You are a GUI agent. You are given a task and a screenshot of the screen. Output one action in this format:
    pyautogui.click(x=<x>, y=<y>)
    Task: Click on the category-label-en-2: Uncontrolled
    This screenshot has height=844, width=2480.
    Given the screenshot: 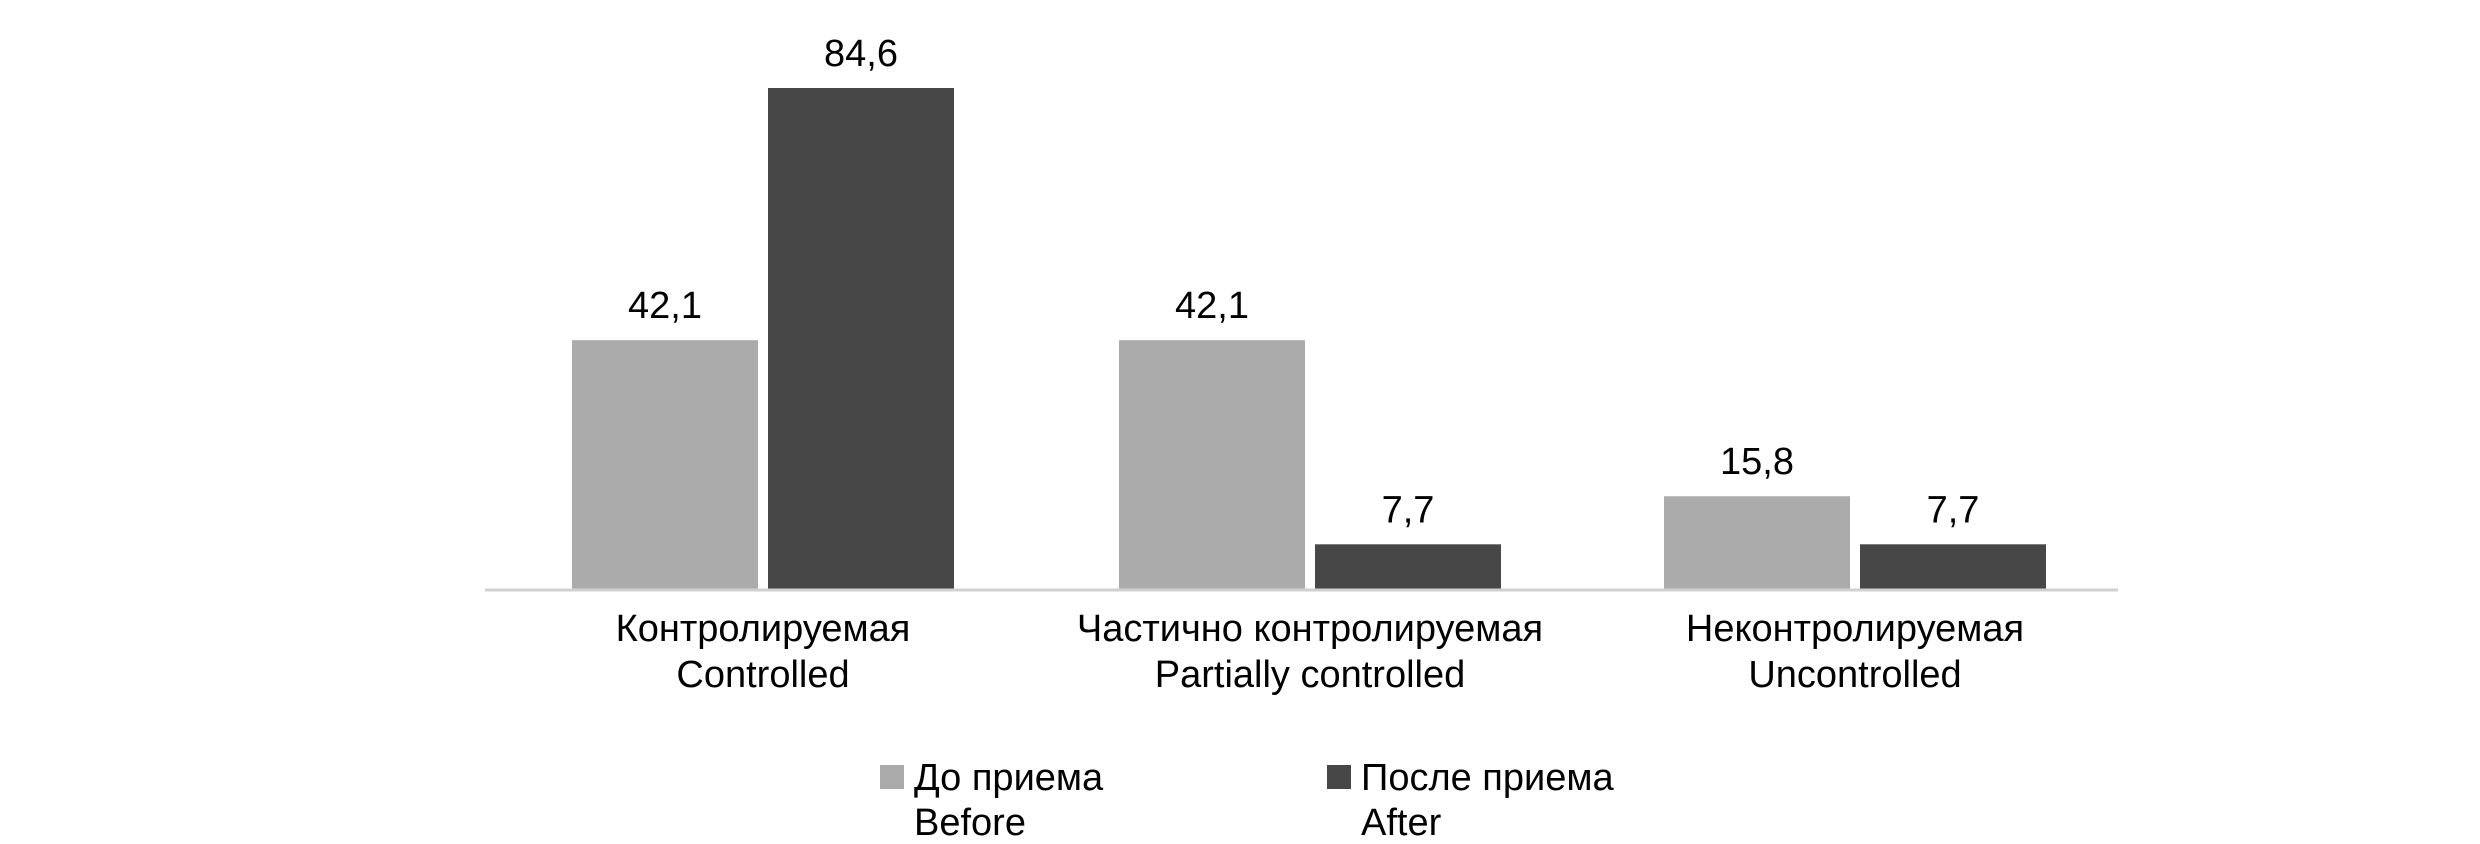 What is the action you would take?
    pyautogui.click(x=1854, y=675)
    